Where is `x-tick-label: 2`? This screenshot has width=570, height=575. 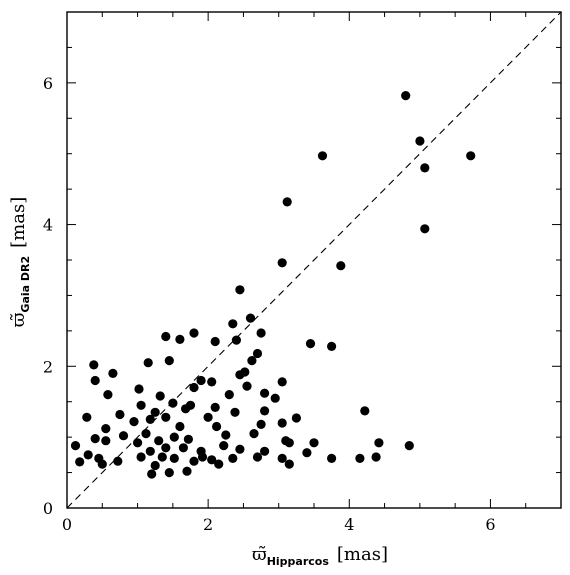
x-tick-label: 2 is located at coordinates (208, 524).